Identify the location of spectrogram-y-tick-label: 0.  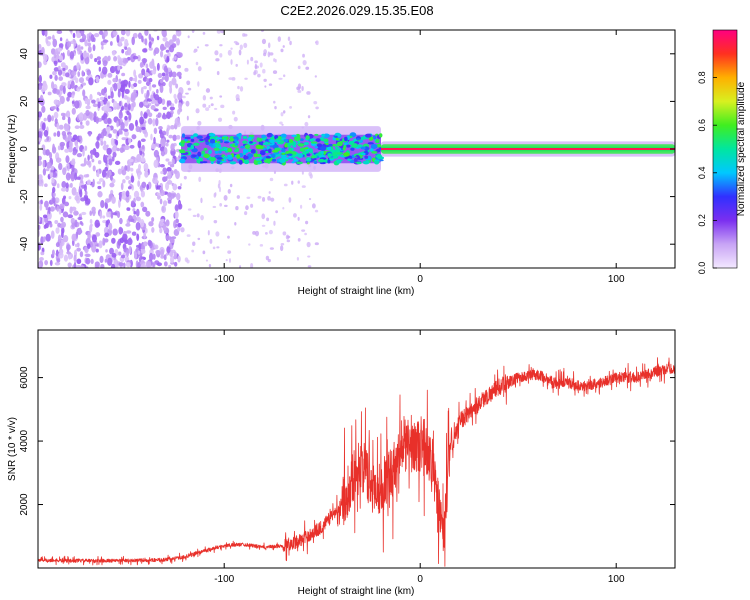
(24, 149).